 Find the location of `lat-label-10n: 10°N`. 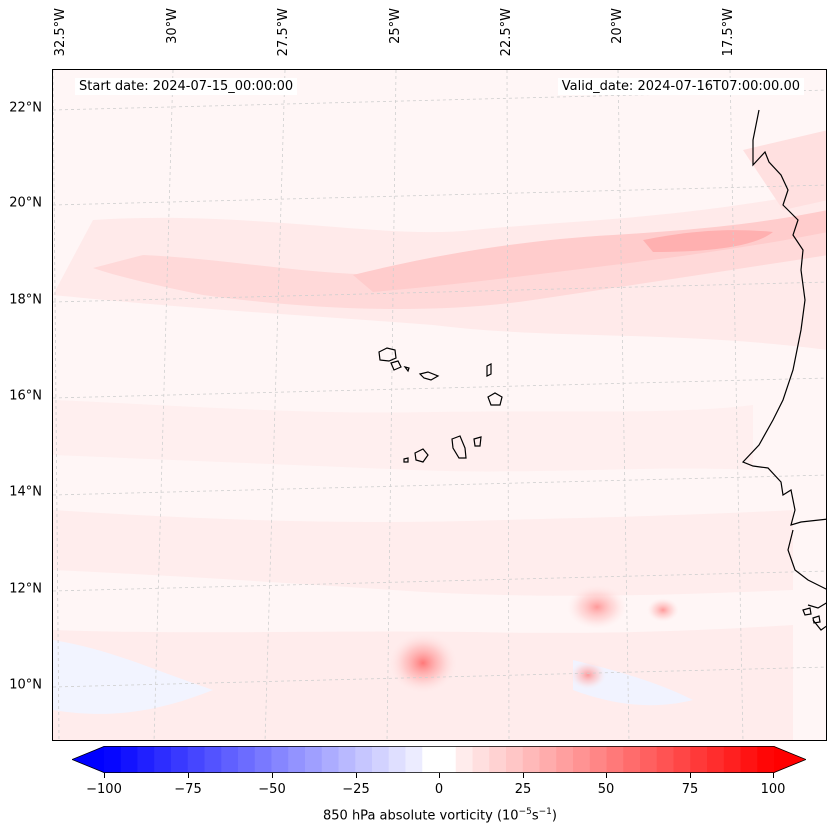

lat-label-10n: 10°N is located at coordinates (25, 685).